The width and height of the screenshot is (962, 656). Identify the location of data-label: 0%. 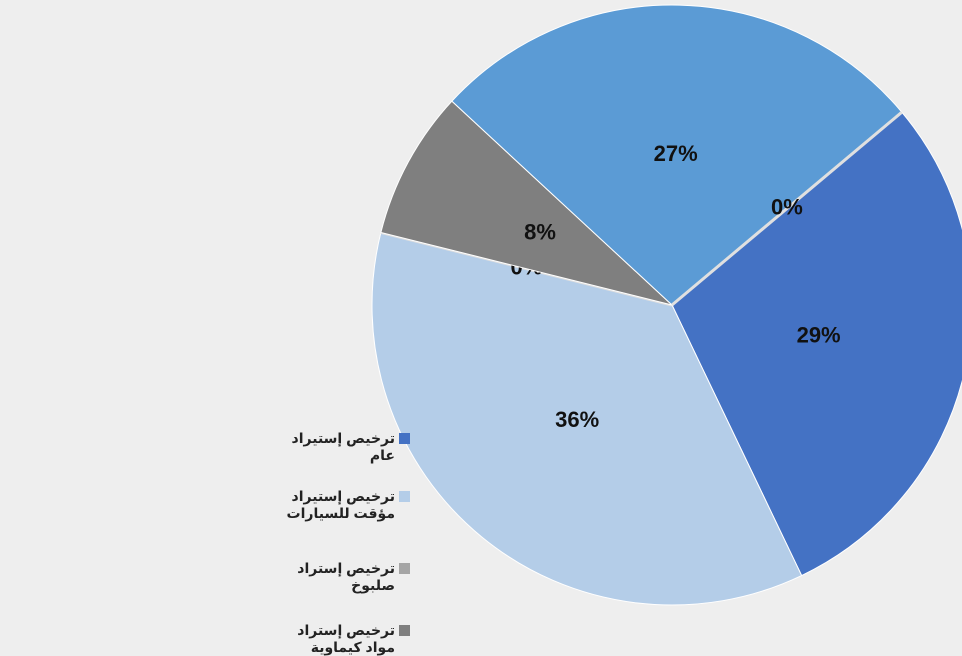
(787, 206).